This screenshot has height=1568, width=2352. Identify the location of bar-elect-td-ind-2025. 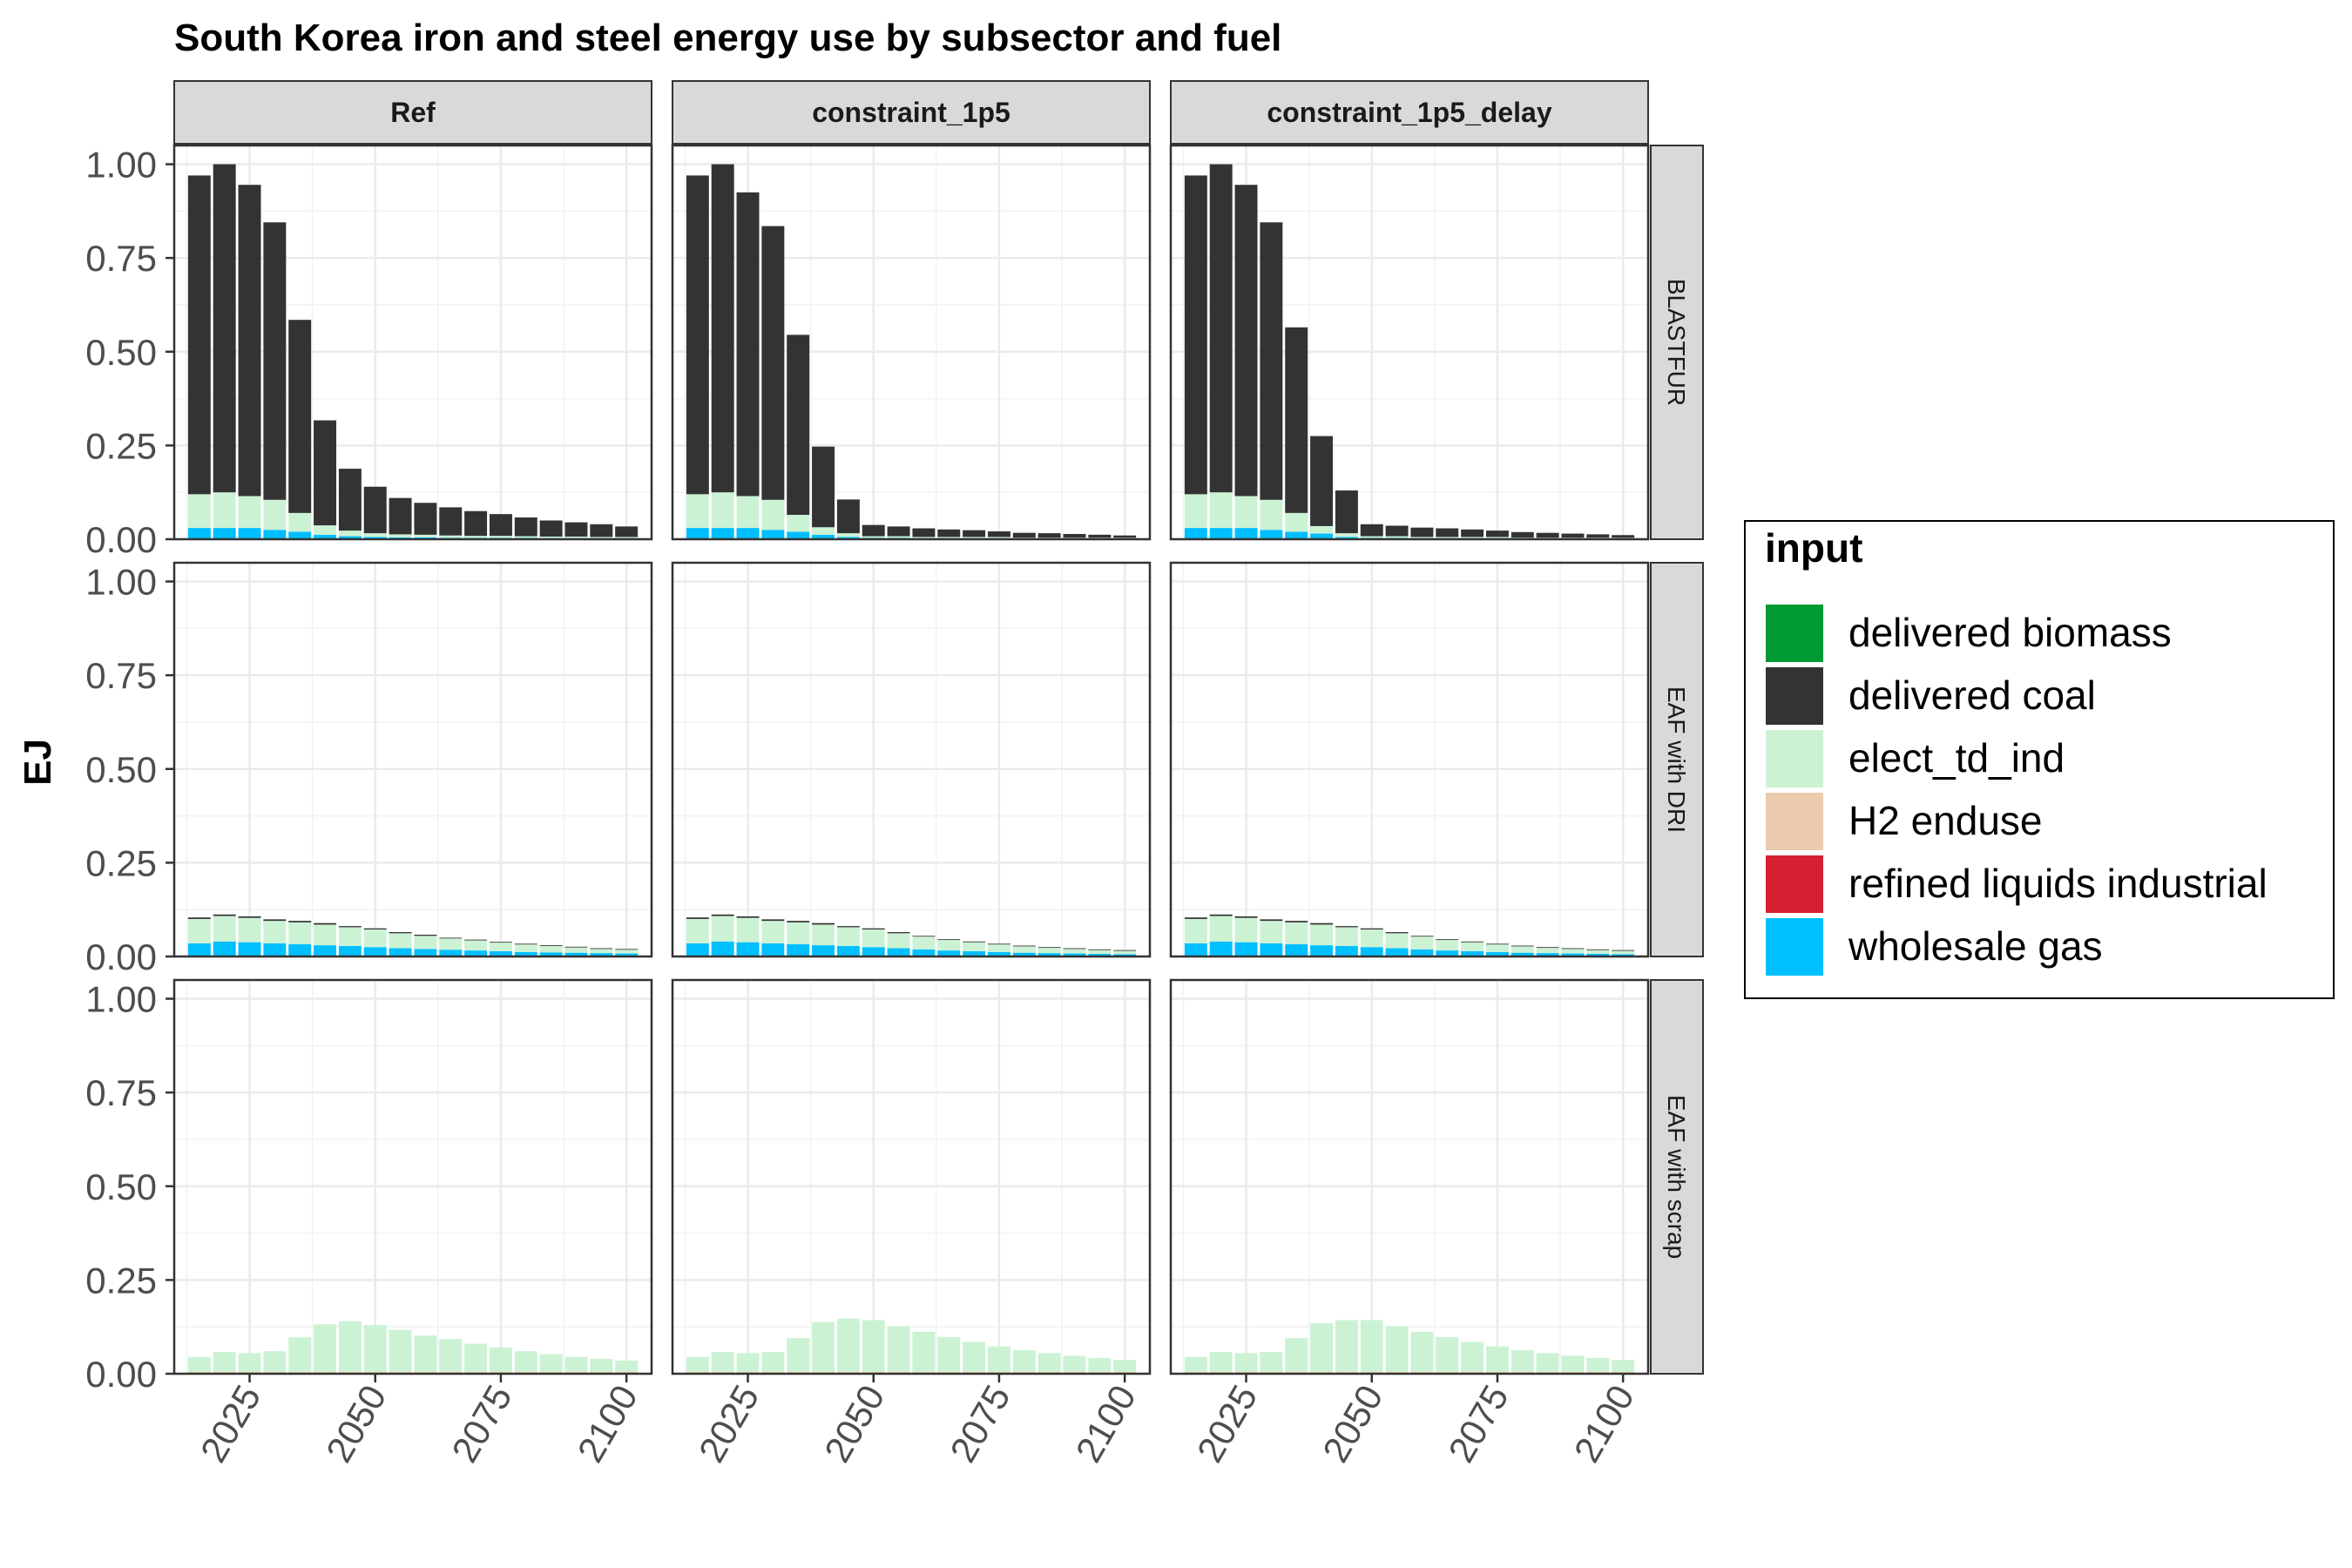
(250, 930).